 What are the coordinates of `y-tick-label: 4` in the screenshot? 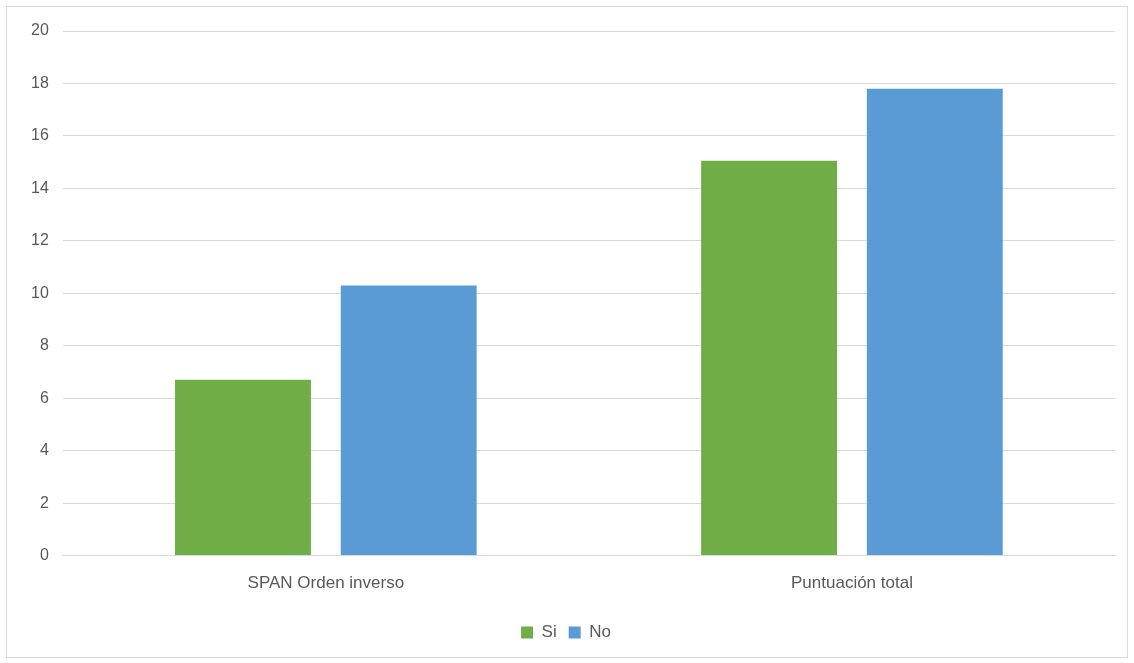 It's located at (44, 450).